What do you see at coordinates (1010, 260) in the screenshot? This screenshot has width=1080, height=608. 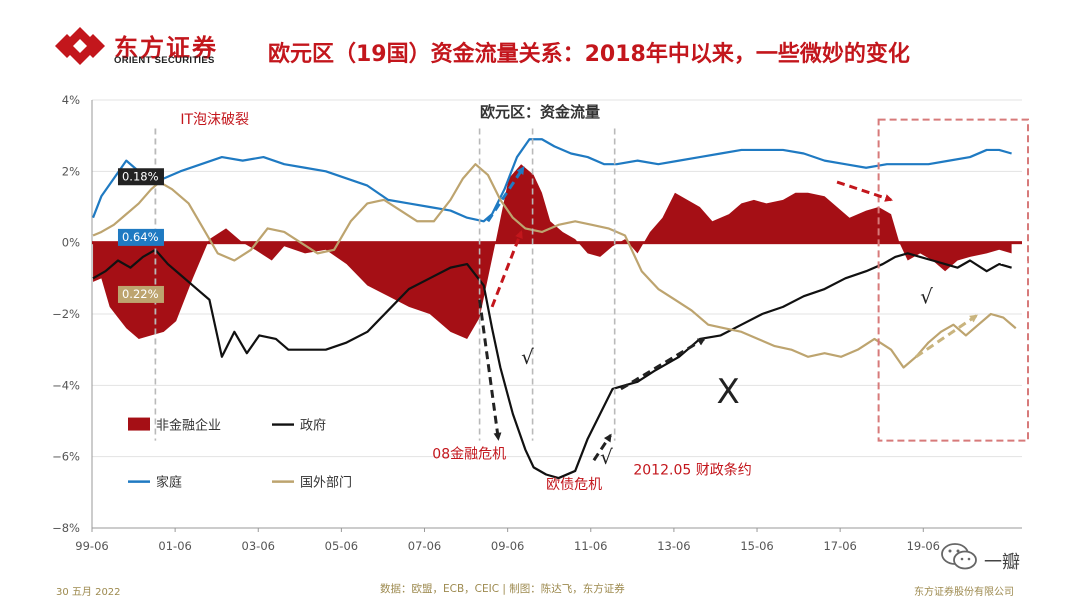 I see `value-label-end: 0.31%` at bounding box center [1010, 260].